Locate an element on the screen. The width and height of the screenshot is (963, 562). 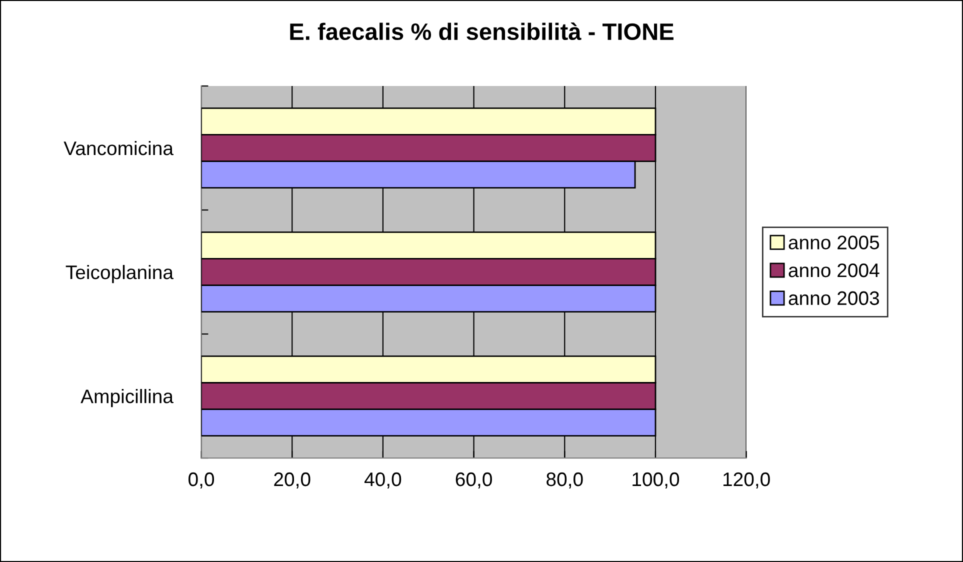
y-tick-label: Teicoplanina is located at coordinates (120, 274).